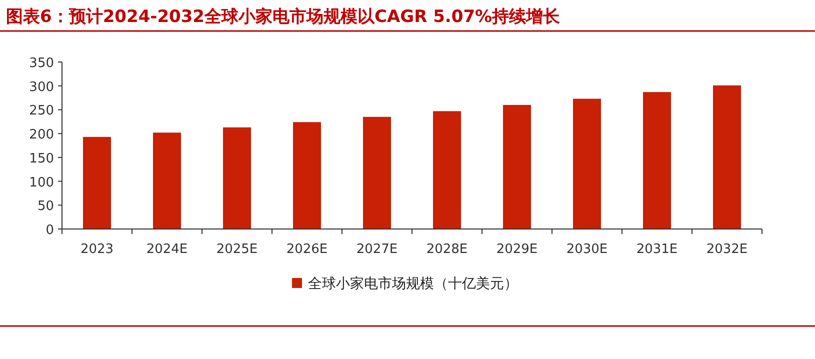 The width and height of the screenshot is (815, 359). Describe the element at coordinates (377, 249) in the screenshot. I see `x-tick-label: 2027E` at that location.